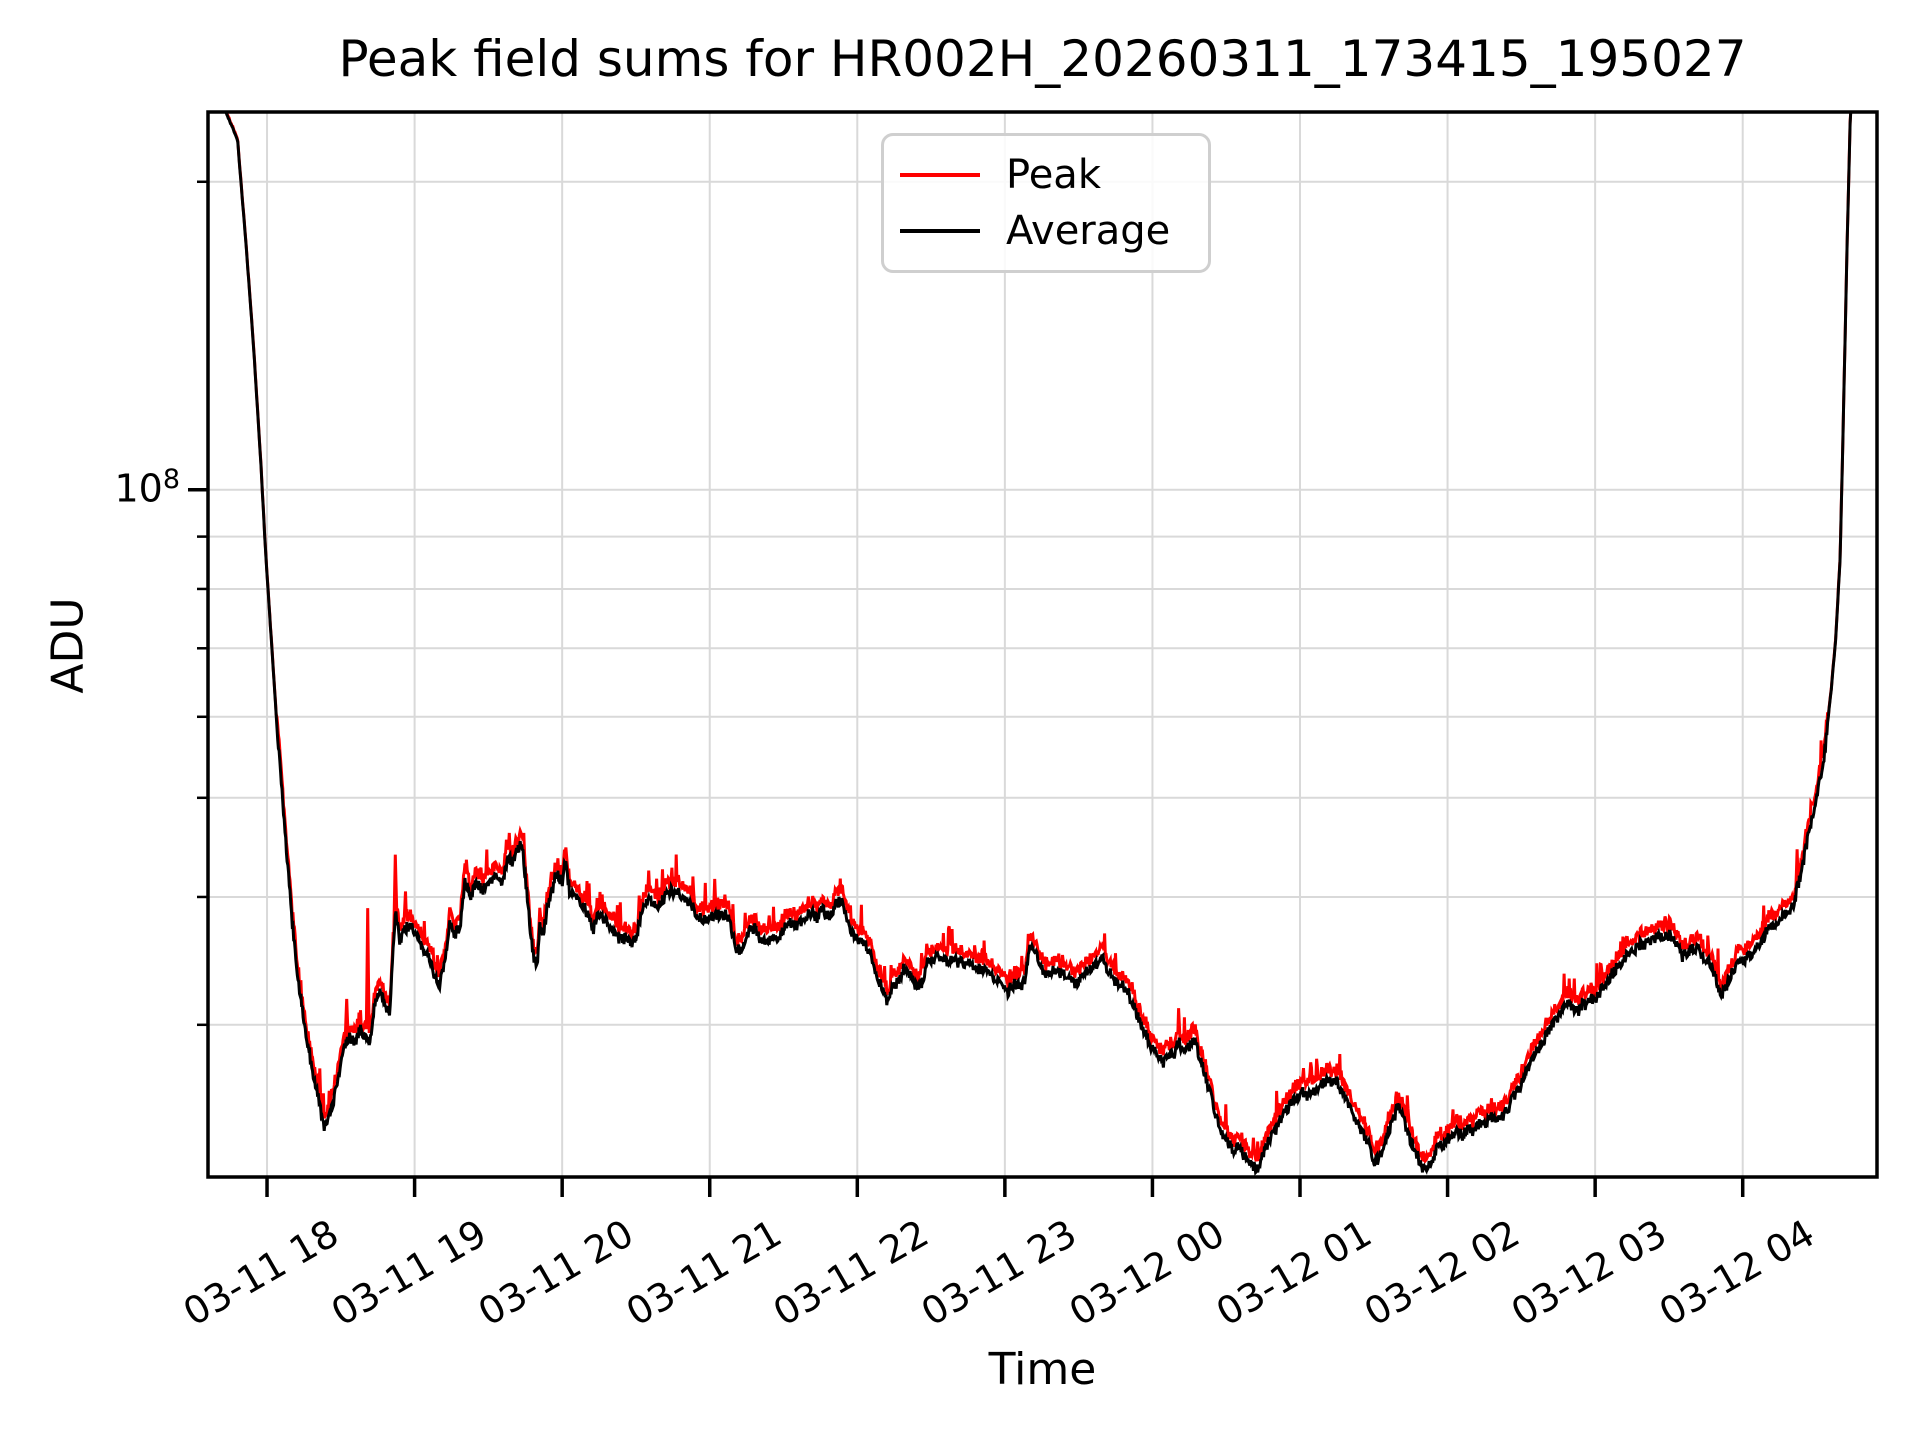 Image resolution: width=1920 pixels, height=1440 pixels. I want to click on legend-entry-average: Average, so click(1046, 231).